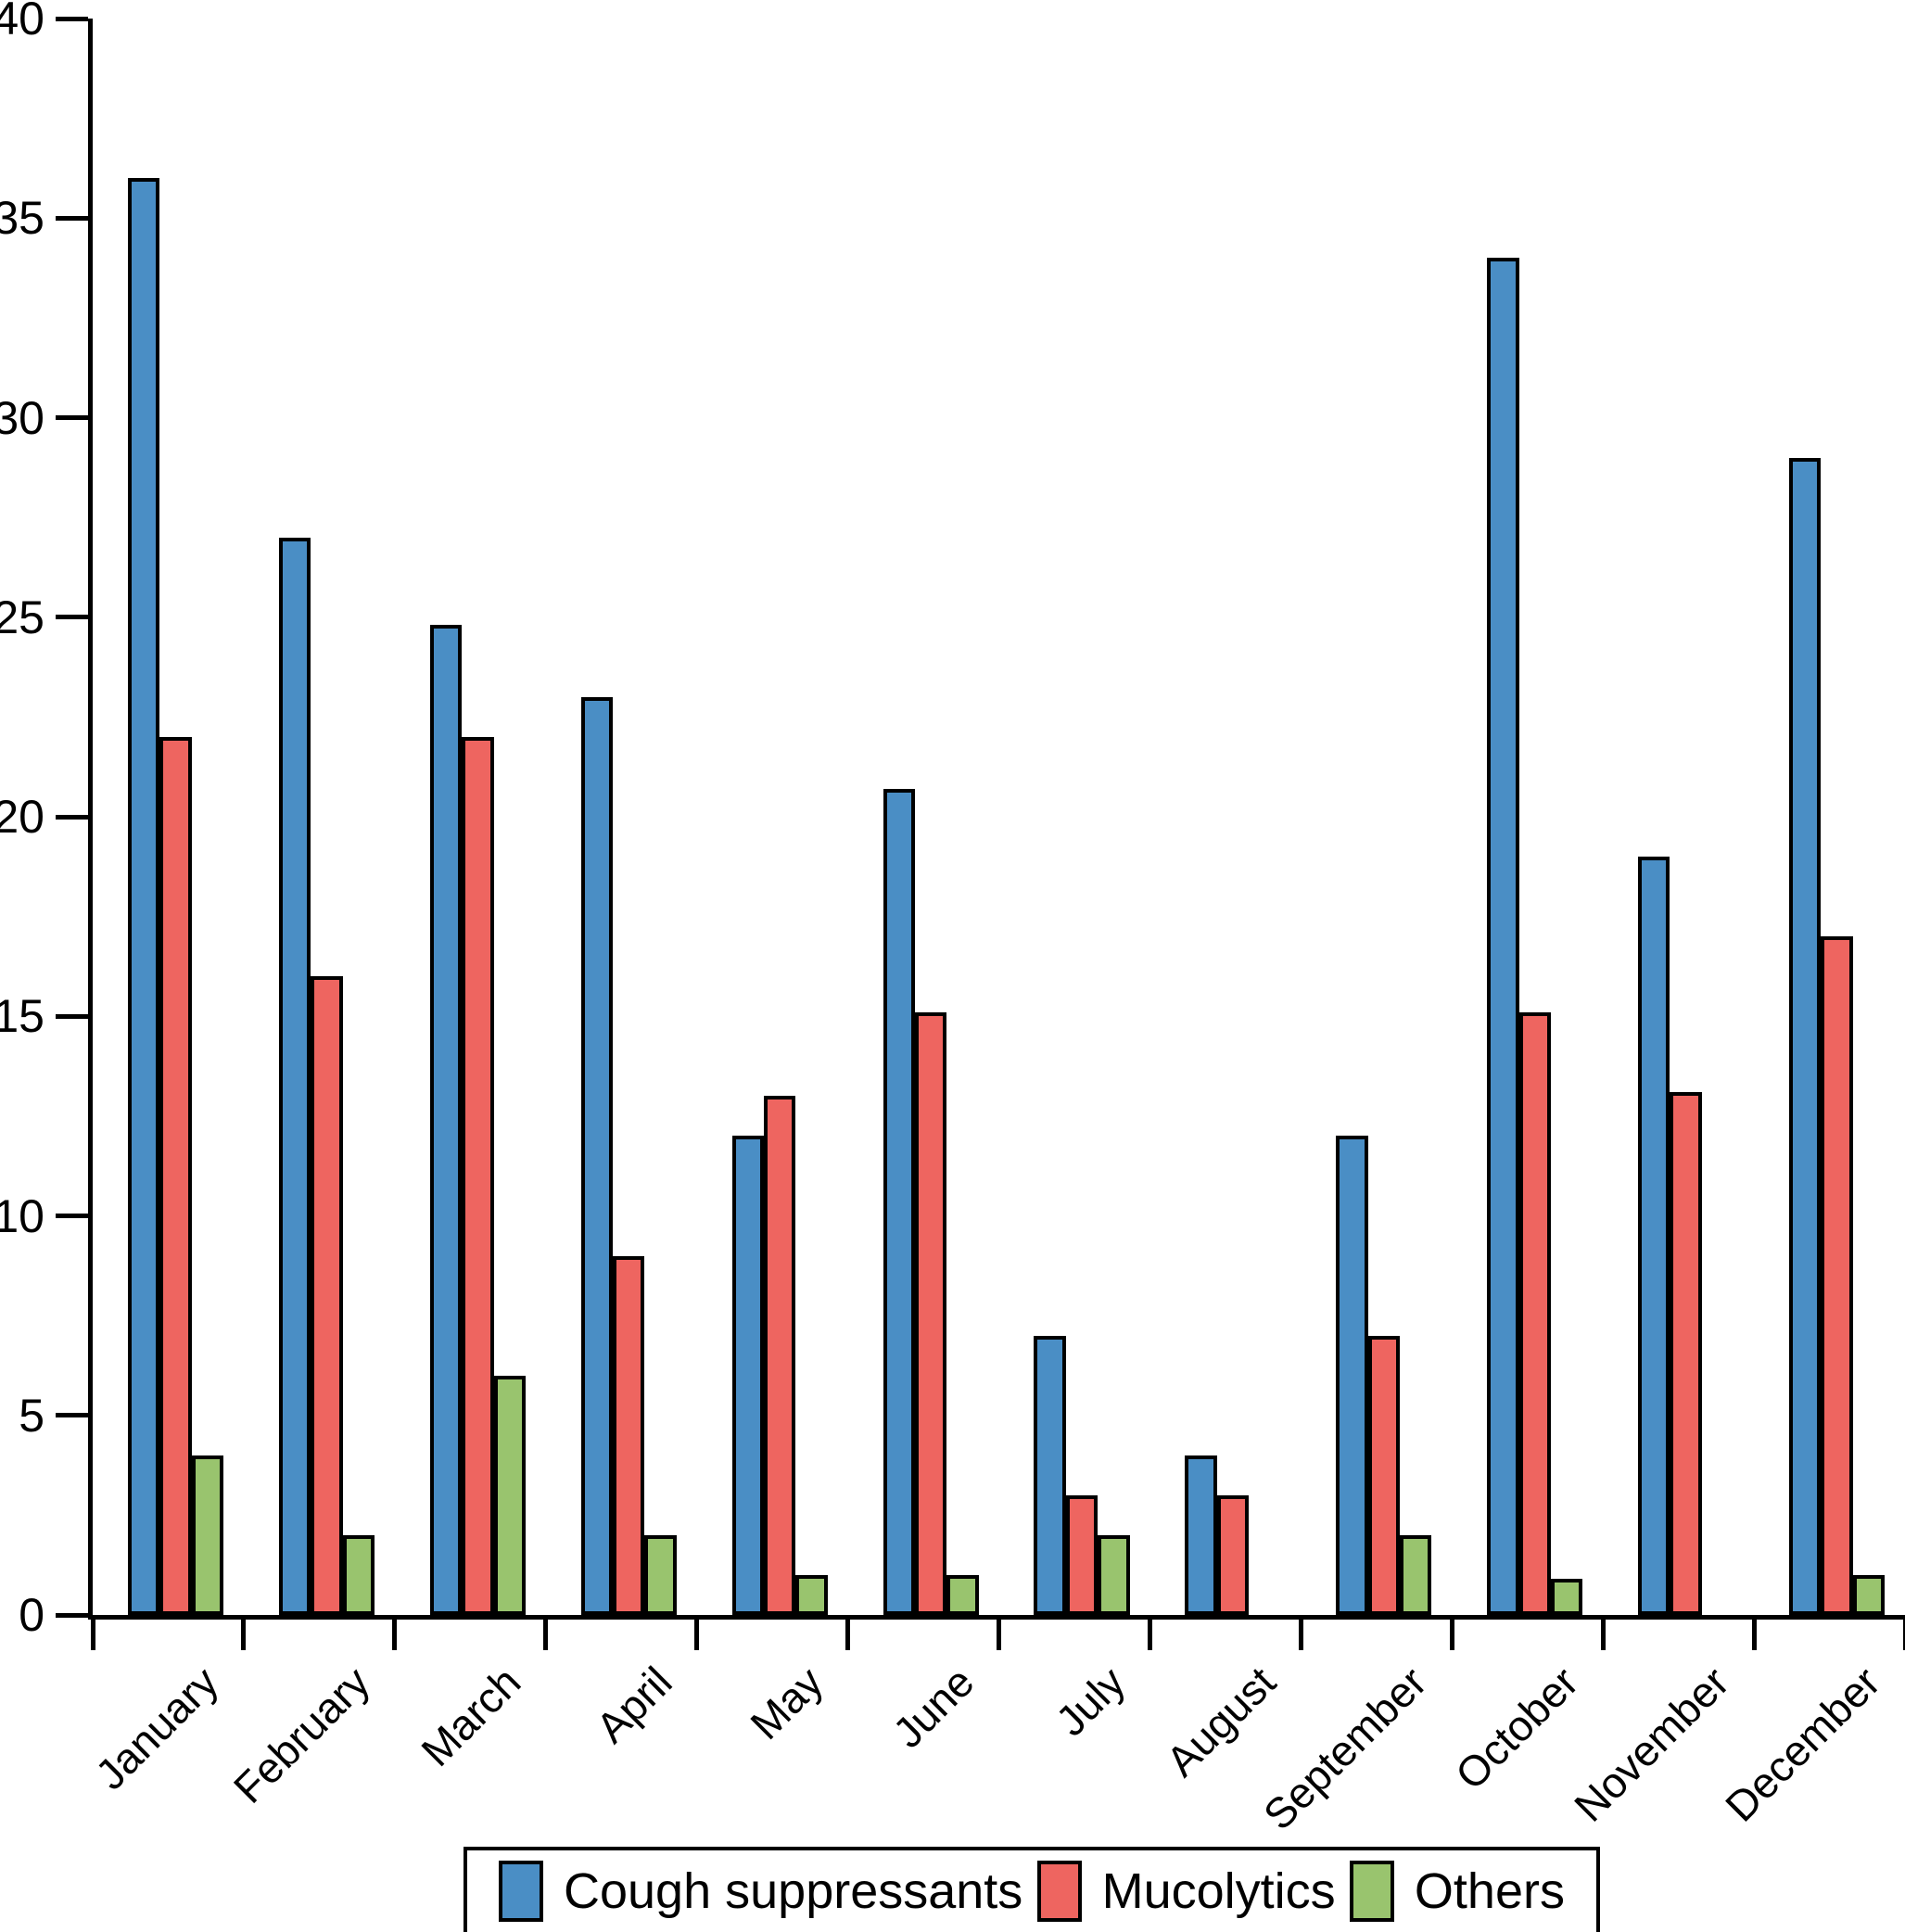  What do you see at coordinates (157, 1728) in the screenshot?
I see `x-axis-label-text: January` at bounding box center [157, 1728].